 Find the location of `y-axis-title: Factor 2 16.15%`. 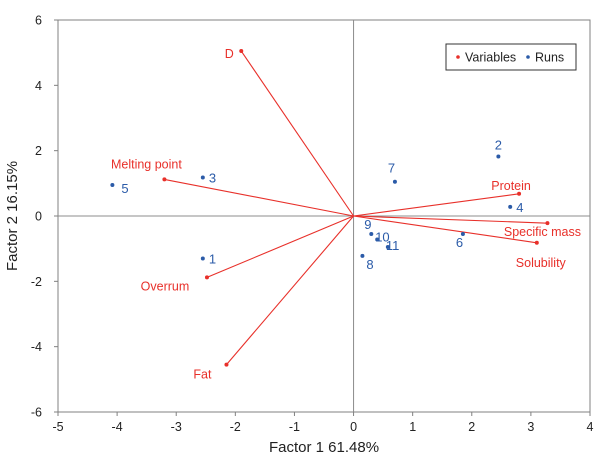

y-axis-title: Factor 2 16.15% is located at coordinates (12, 216).